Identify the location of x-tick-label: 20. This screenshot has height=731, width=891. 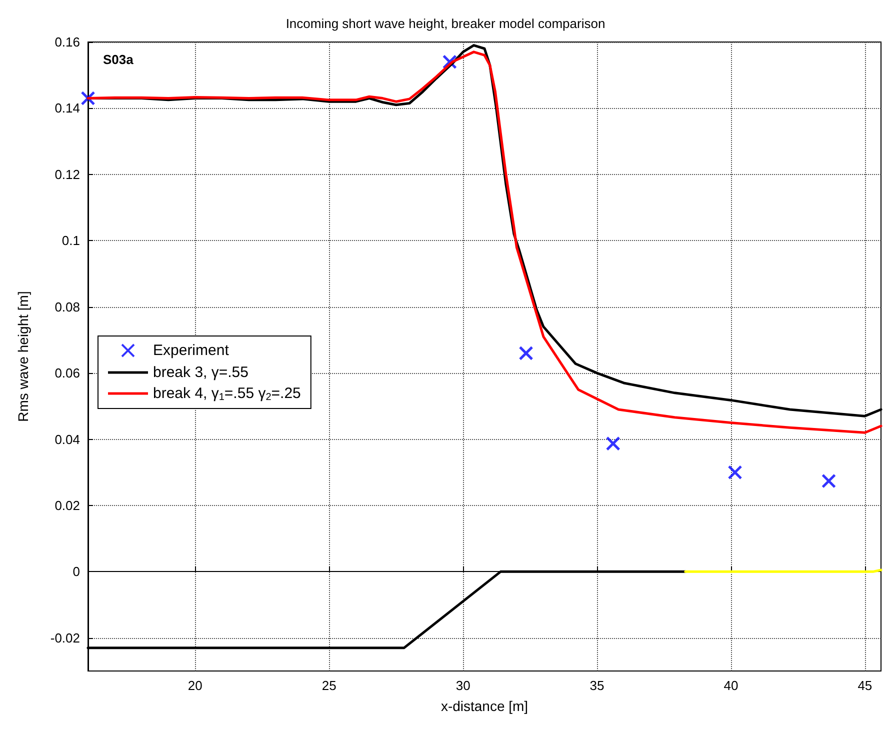
(195, 685).